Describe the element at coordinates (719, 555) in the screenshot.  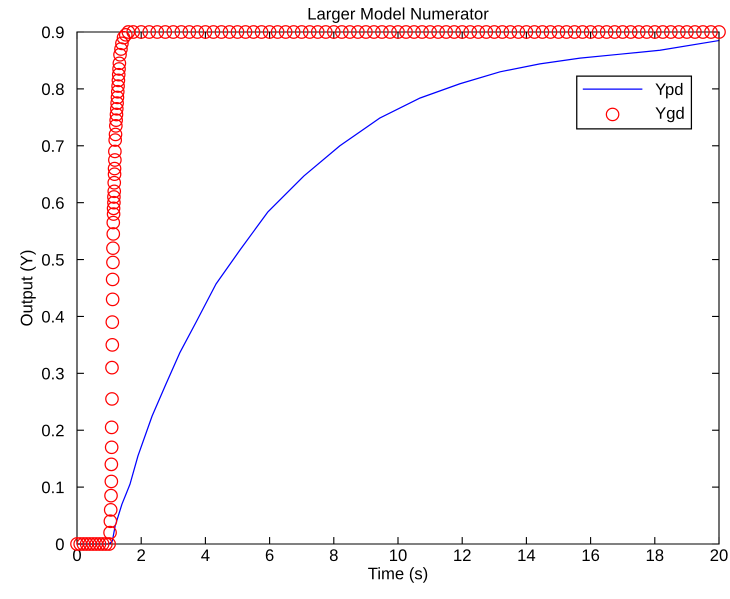
I see `x-tick-label: 20` at that location.